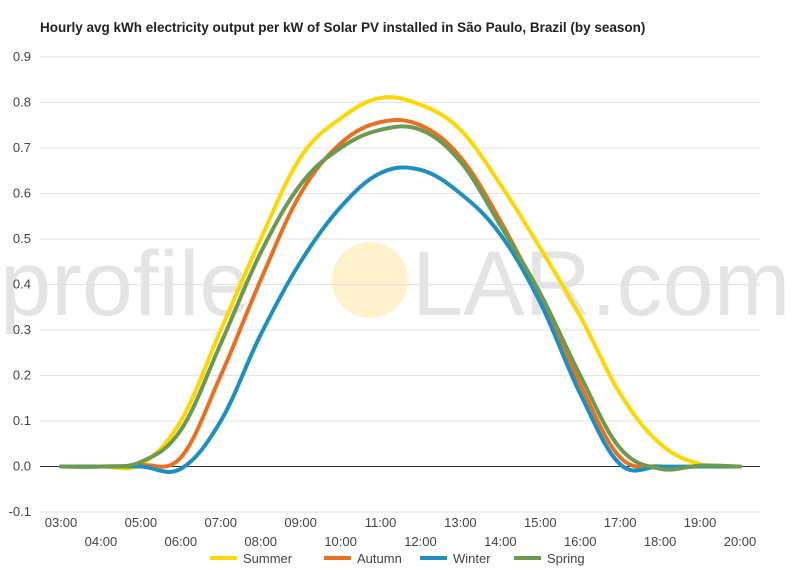  What do you see at coordinates (22, 420) in the screenshot?
I see `y-tick-label: 0.1` at bounding box center [22, 420].